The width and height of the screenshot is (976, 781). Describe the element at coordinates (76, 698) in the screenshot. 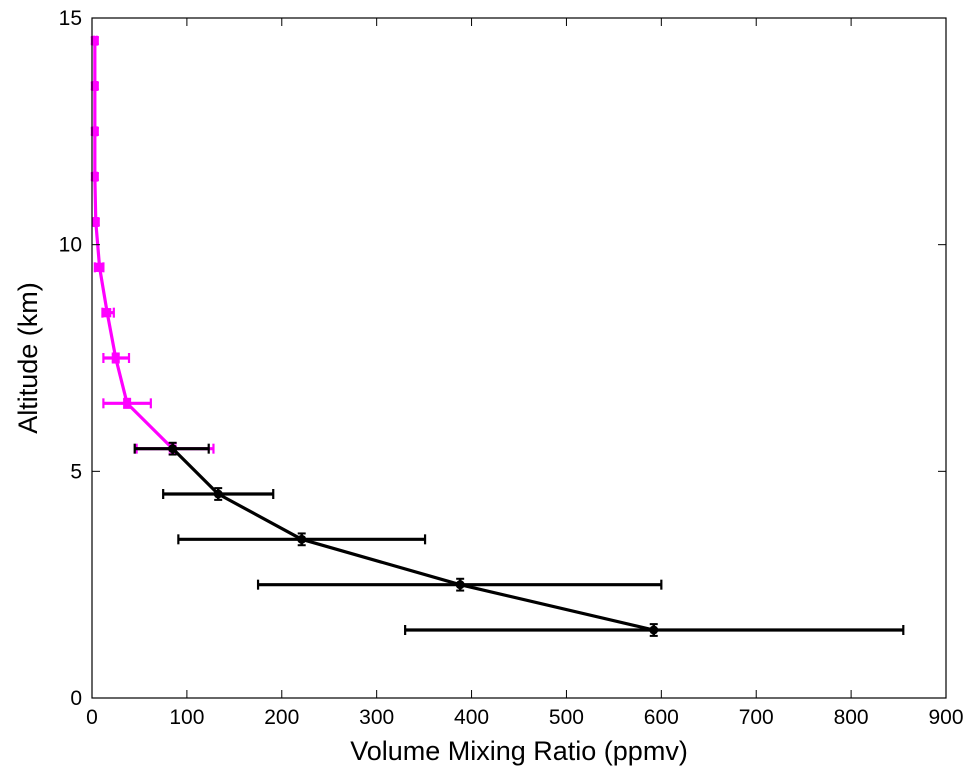

I see `y-tick-label: 0` at that location.